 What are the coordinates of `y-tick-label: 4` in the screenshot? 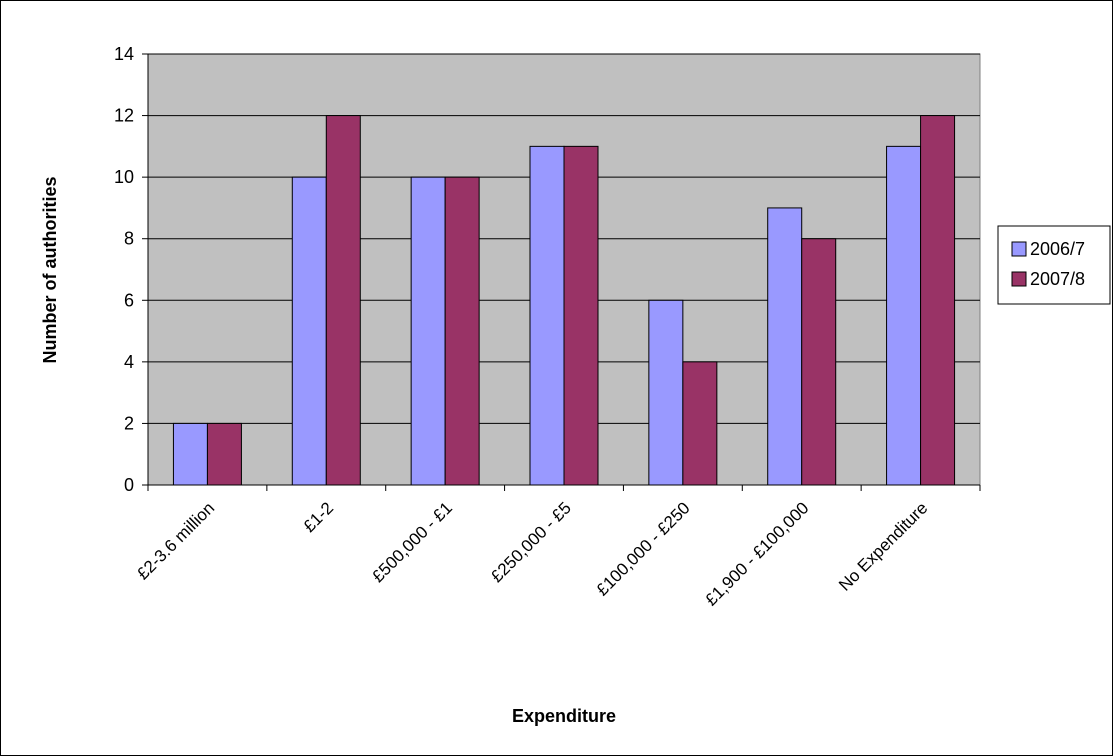 It's located at (129, 362).